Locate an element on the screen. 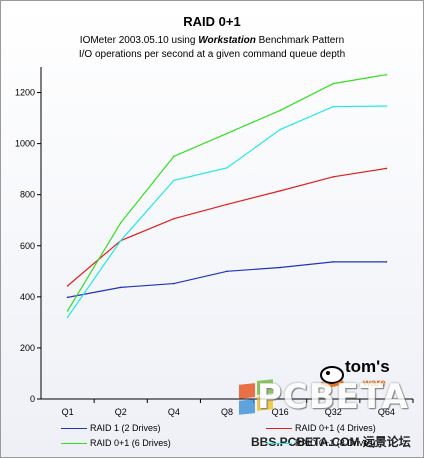 The height and width of the screenshot is (458, 424). x-tick-label: Q64 is located at coordinates (386, 412).